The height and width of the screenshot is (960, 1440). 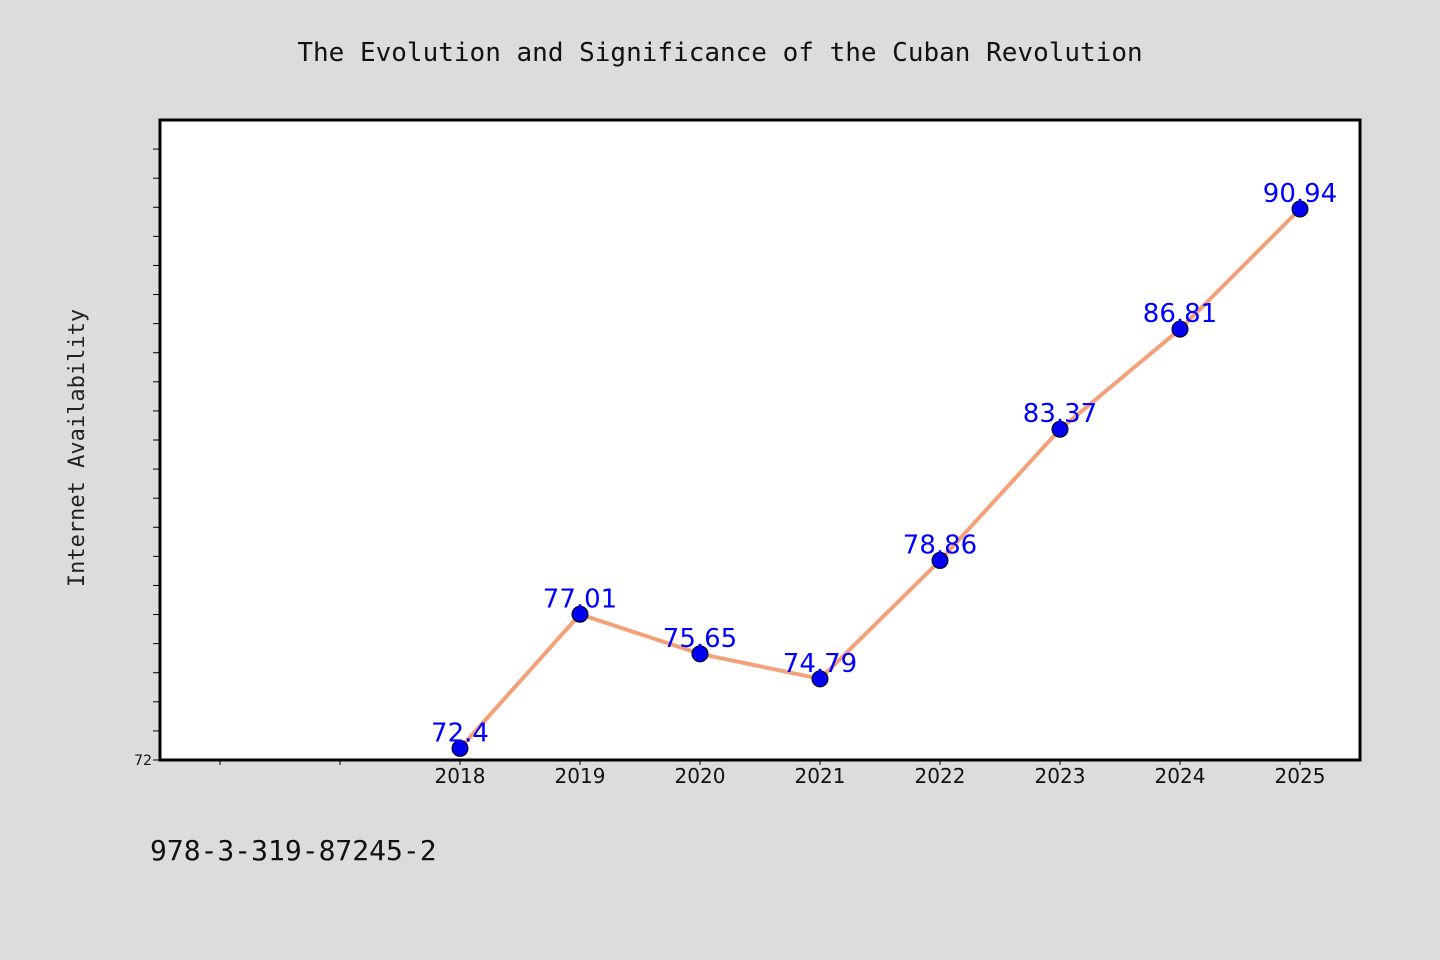 I want to click on y-tick-label: 72, so click(x=143, y=761).